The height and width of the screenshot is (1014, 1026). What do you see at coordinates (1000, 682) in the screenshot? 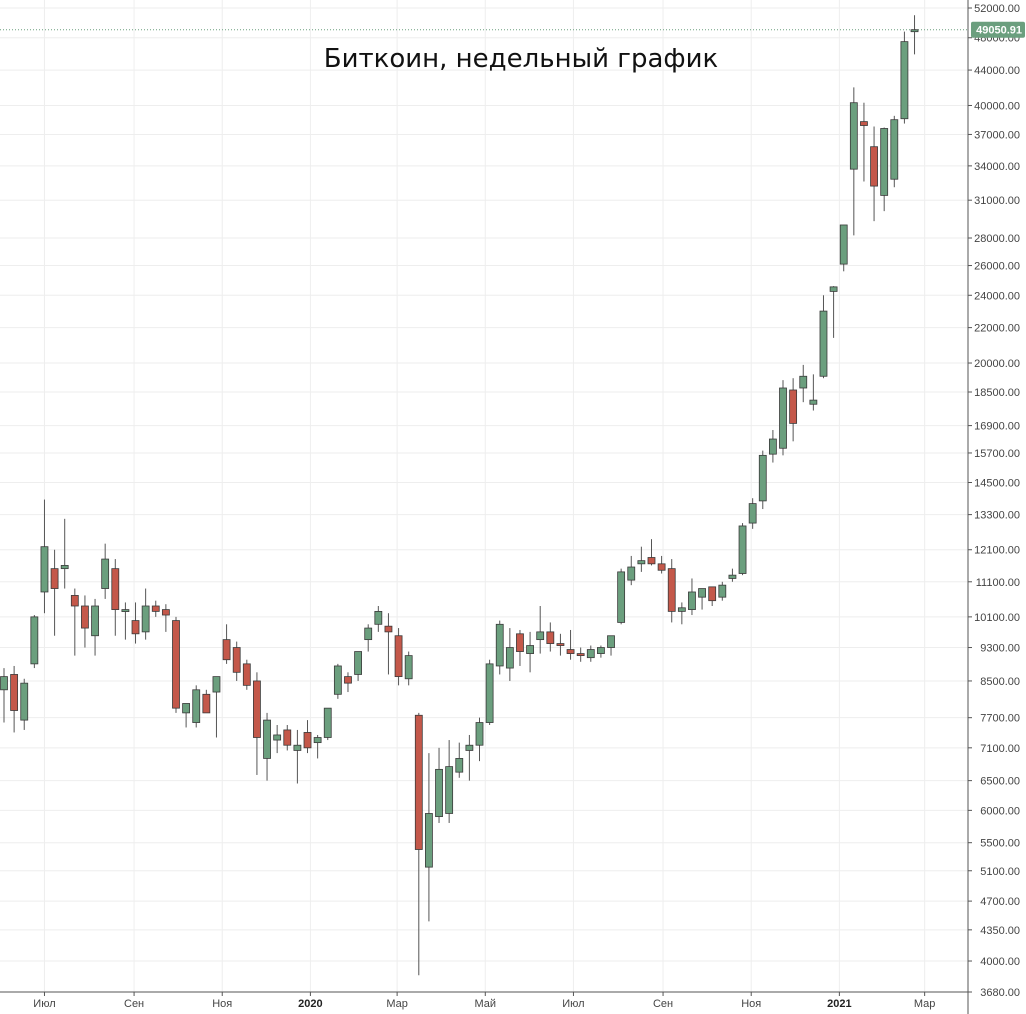
I see `y-tick-label: 8500.00` at bounding box center [1000, 682].